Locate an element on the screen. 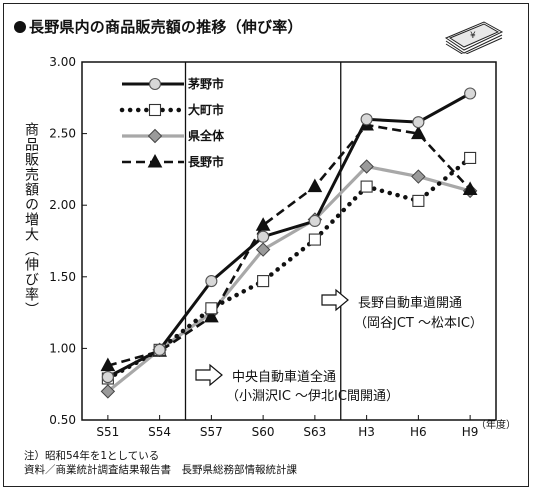 This screenshot has width=534, height=491. y-tick-label: 1.50 is located at coordinates (62, 277).